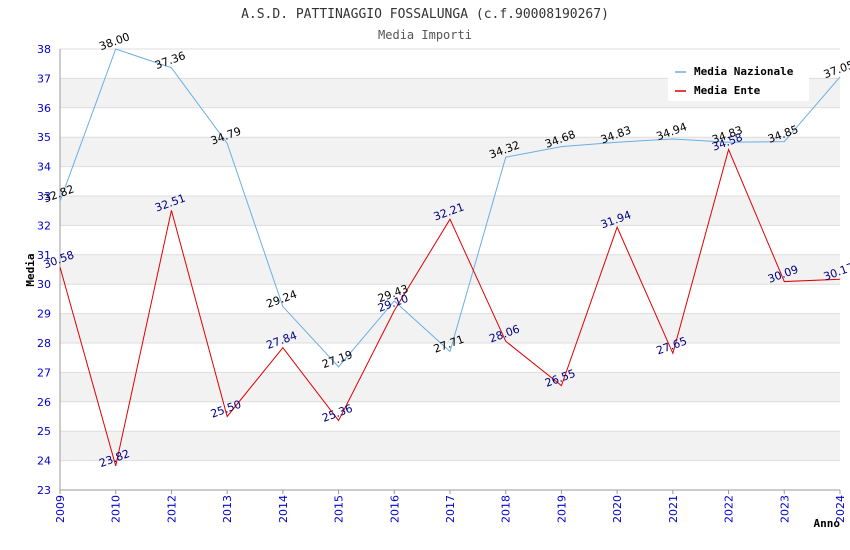  Describe the element at coordinates (44, 490) in the screenshot. I see `y-tick-23: 23` at that location.